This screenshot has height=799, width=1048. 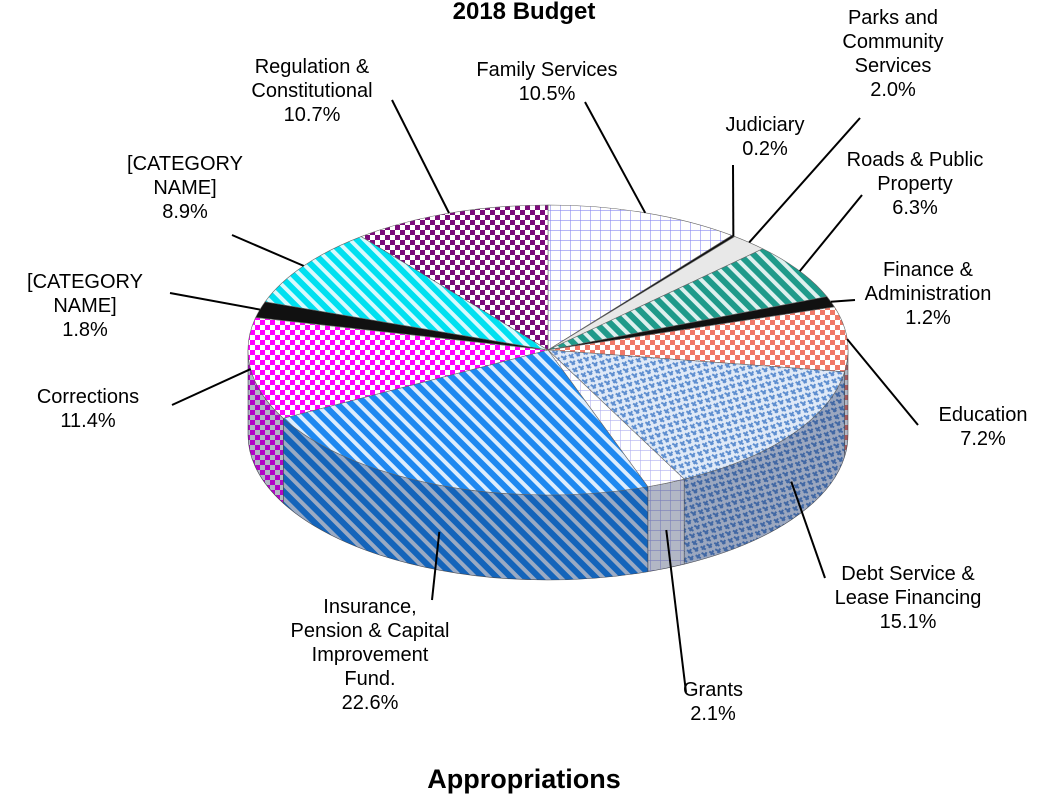 What do you see at coordinates (547, 94) in the screenshot?
I see `value-label: 10.5%` at bounding box center [547, 94].